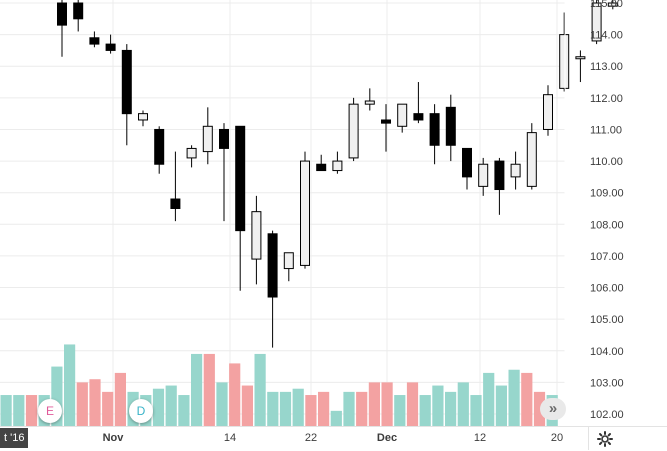 The width and height of the screenshot is (667, 451). What do you see at coordinates (387, 438) in the screenshot?
I see `x-tick-label: Dec` at bounding box center [387, 438].